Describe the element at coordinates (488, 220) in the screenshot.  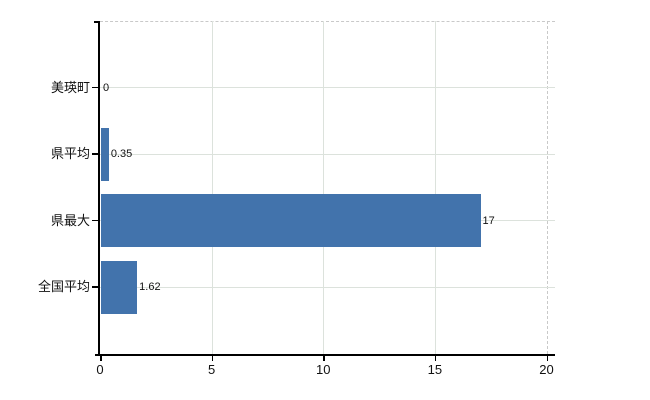
I see `bar-value-label: 17` at that location.